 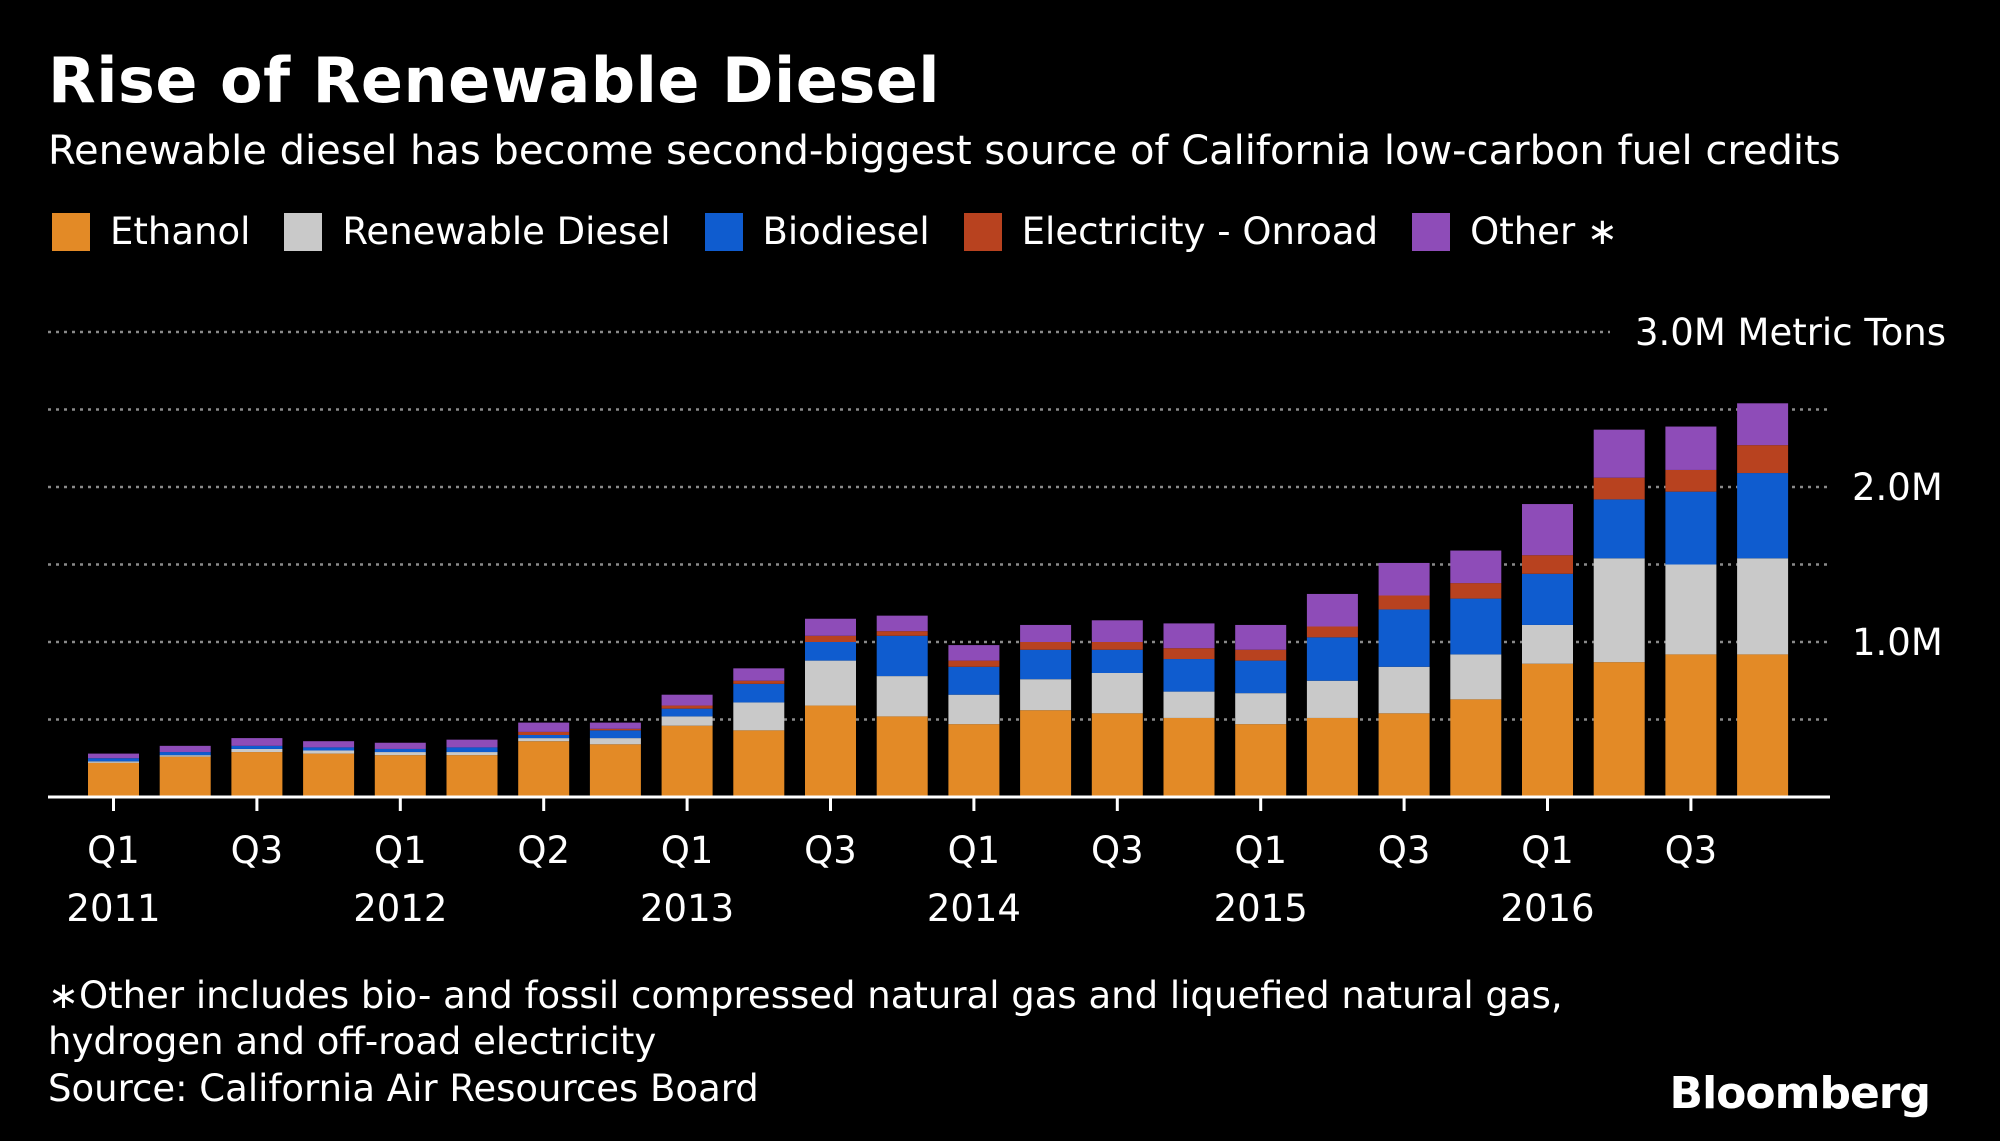 What do you see at coordinates (687, 908) in the screenshot?
I see `x-tick-year-label: 2013` at bounding box center [687, 908].